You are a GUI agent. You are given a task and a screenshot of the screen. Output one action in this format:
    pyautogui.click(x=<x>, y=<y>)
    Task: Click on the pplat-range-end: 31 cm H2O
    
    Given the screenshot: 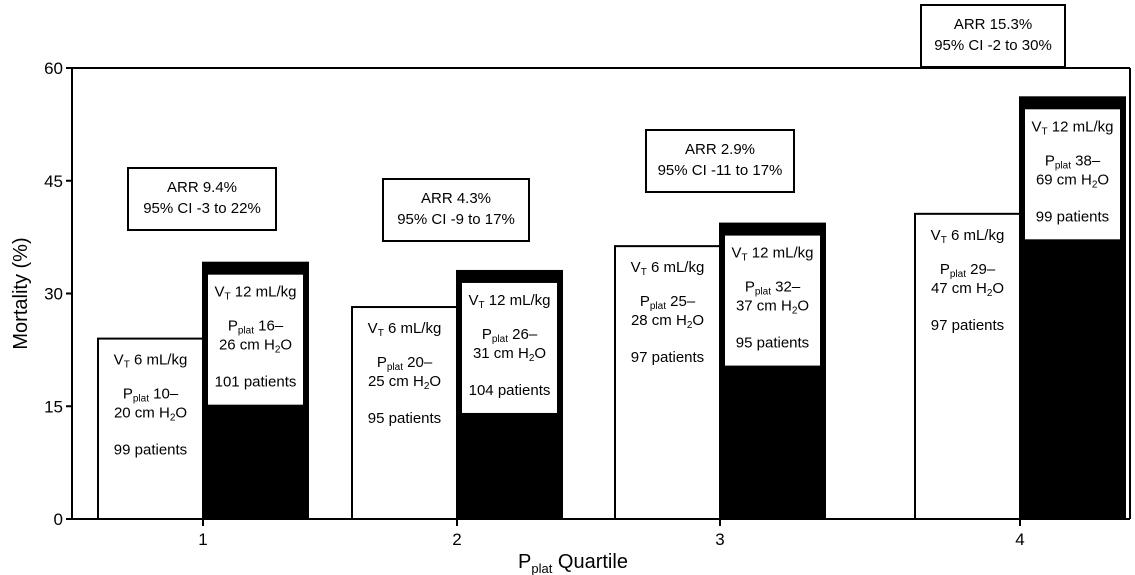 What is the action you would take?
    pyautogui.click(x=509, y=354)
    